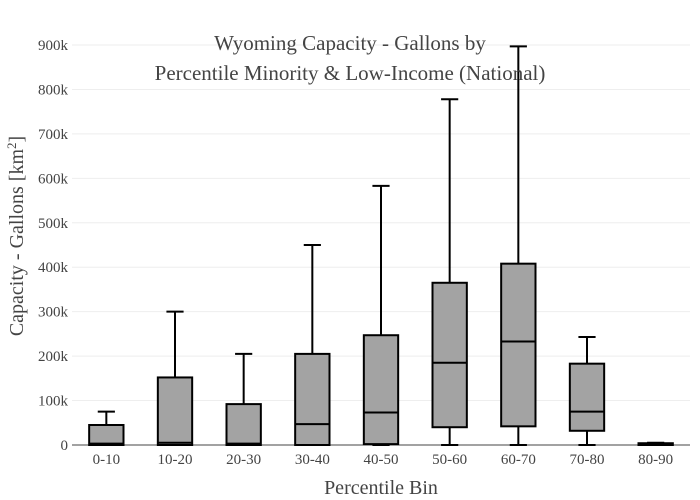  What do you see at coordinates (53, 46) in the screenshot?
I see `y-tick-label: 900k` at bounding box center [53, 46].